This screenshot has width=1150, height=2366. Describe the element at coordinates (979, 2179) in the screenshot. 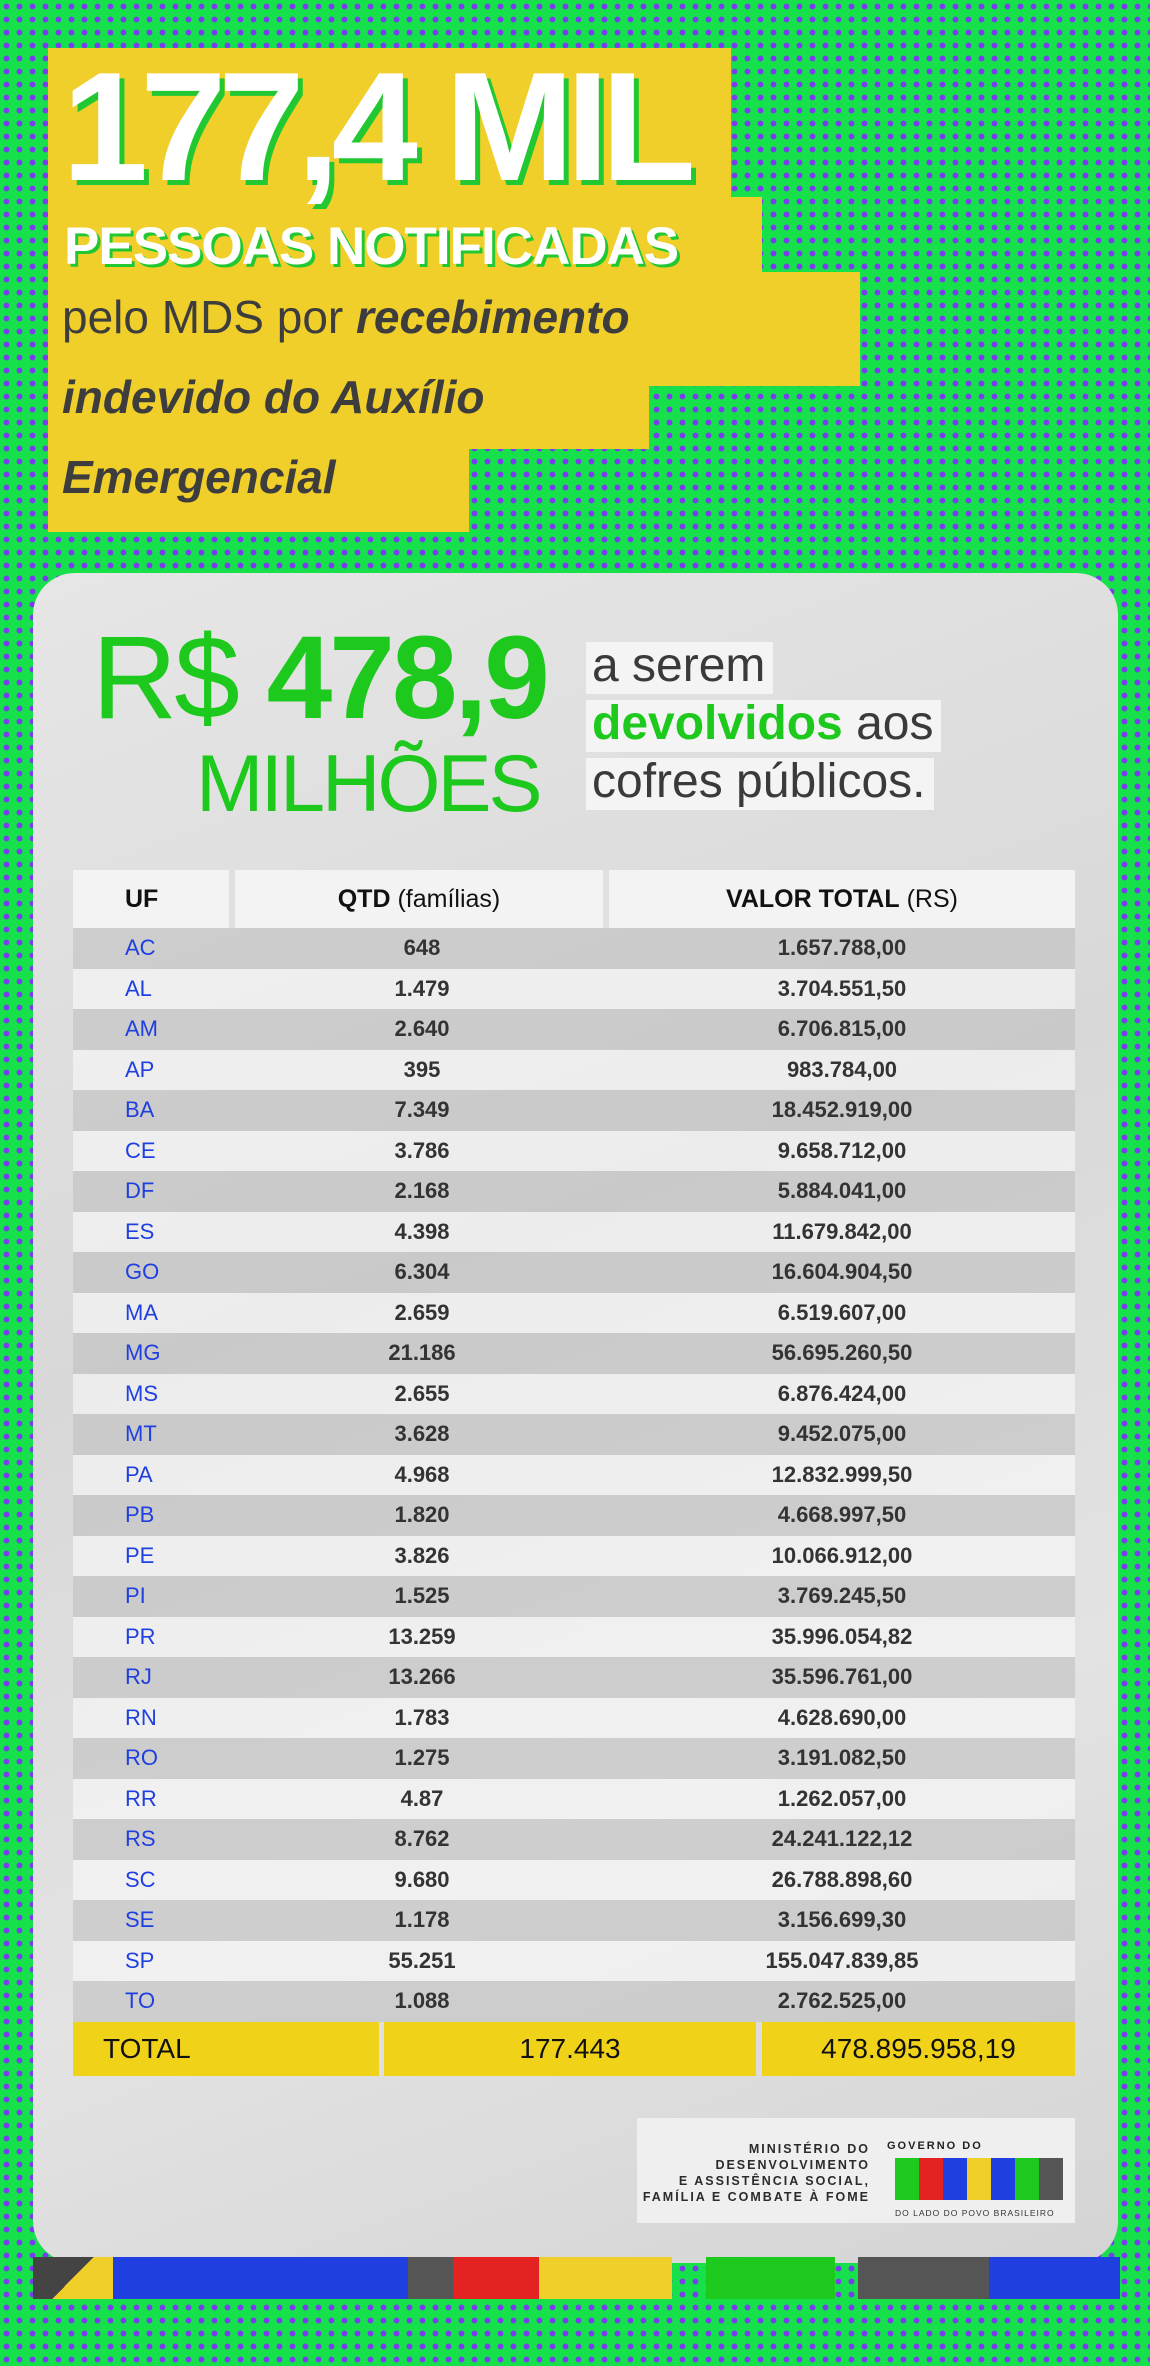

I see `brasil-logo` at that location.